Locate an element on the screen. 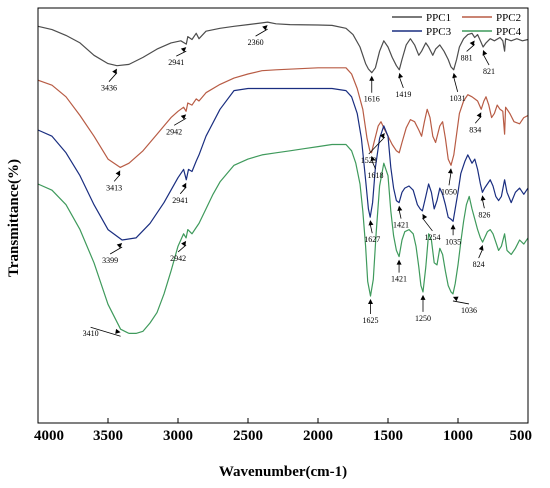 The image size is (550, 488). peak-annotation: 1618 is located at coordinates (375, 167).